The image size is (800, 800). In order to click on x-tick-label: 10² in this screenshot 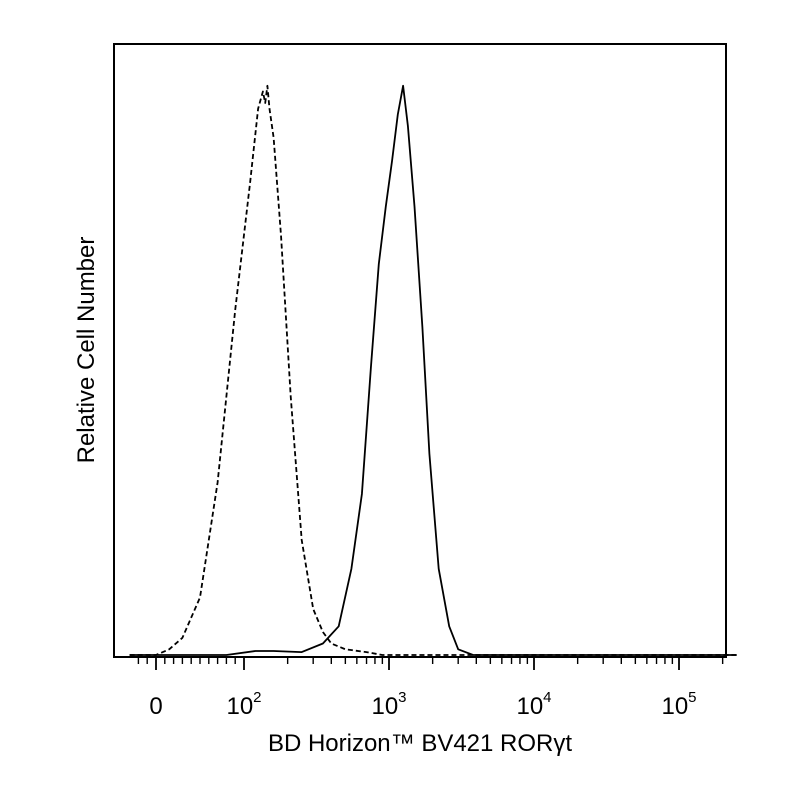, I will do `click(243, 704)`.